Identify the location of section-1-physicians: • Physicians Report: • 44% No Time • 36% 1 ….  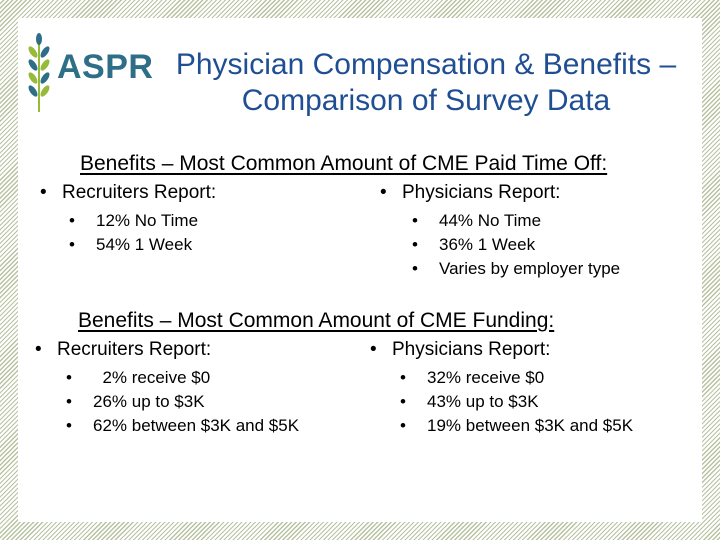
(500, 231).